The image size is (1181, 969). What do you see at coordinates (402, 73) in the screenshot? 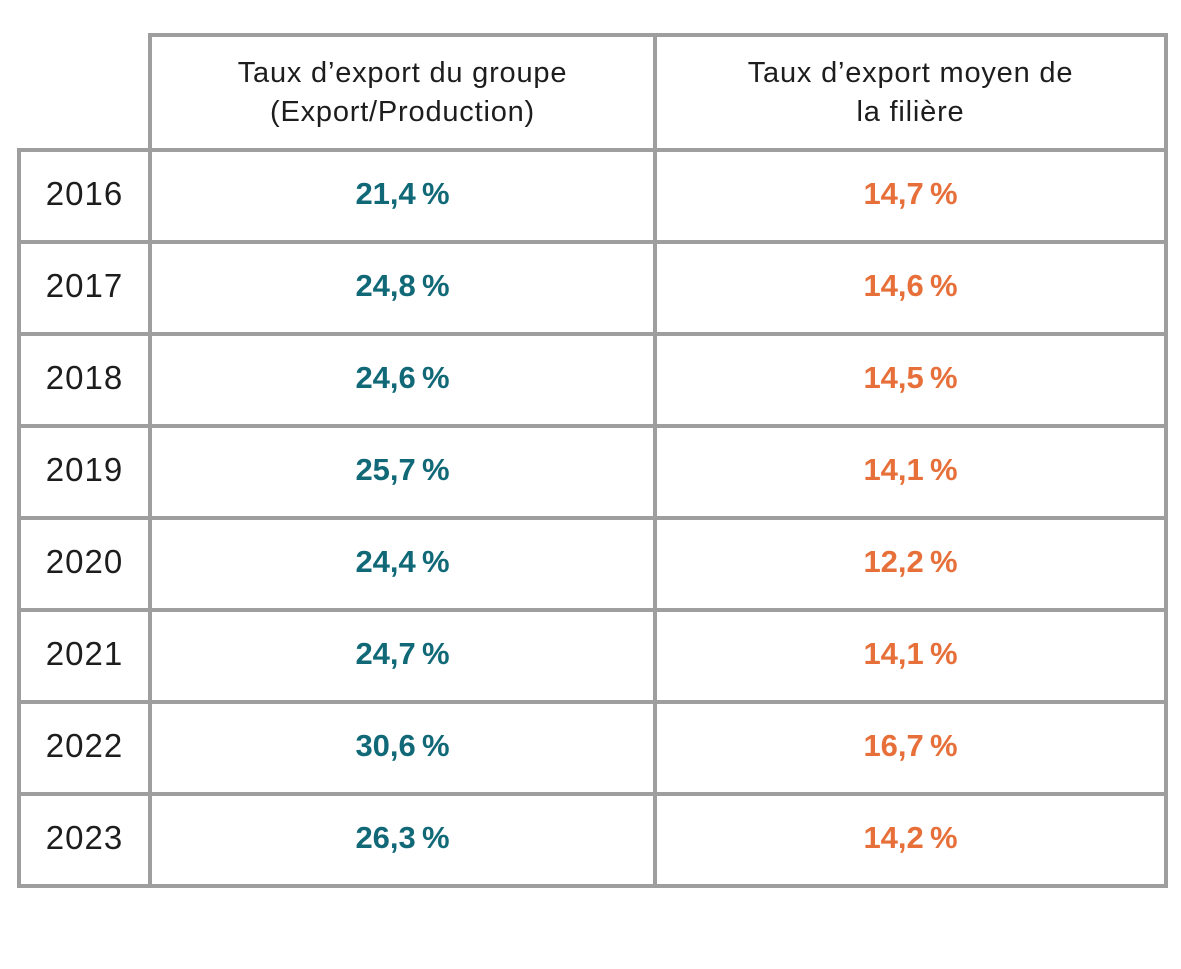
I see `column-header-group-line1: Taux d’export du groupe` at bounding box center [402, 73].